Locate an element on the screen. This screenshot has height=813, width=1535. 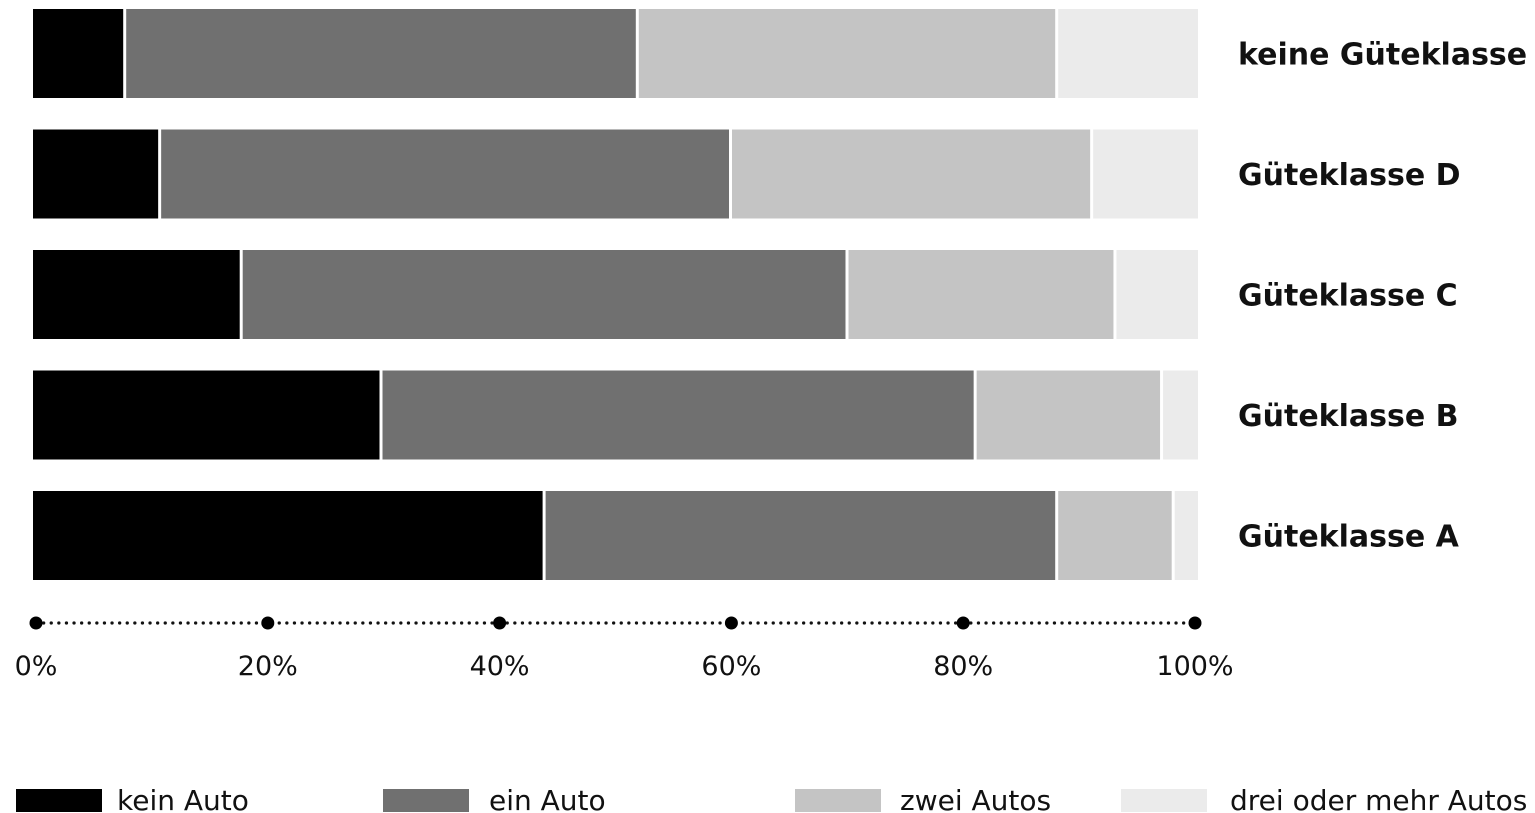
bar-gueteklasse-a-kein-auto is located at coordinates (288, 535).